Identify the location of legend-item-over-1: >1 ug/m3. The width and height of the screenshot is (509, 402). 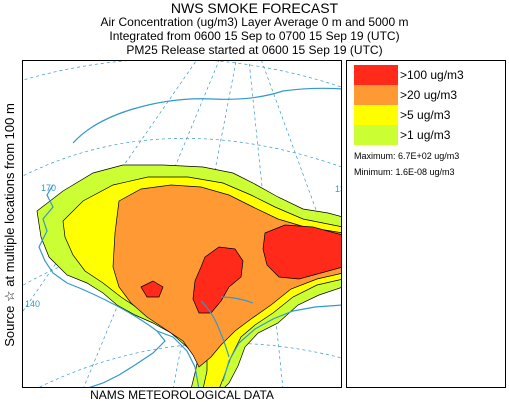
(402, 135).